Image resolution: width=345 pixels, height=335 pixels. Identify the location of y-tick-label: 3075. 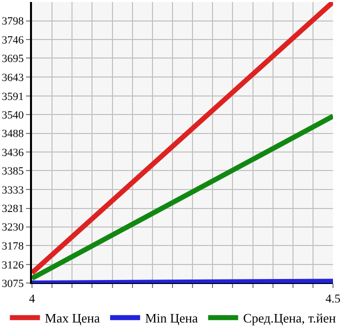
(13, 284).